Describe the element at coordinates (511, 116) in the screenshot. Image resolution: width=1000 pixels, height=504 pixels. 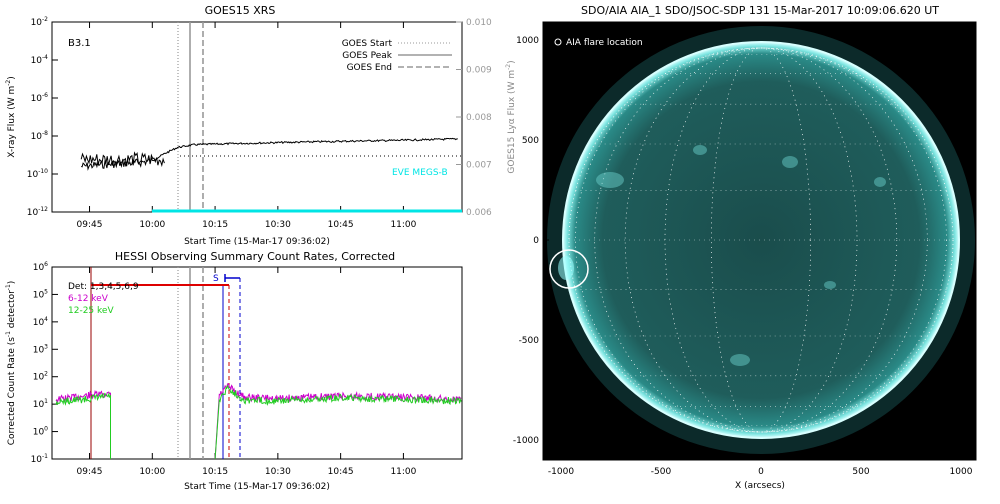
I see `goes-ylabel-right: GOES15 Lyα Flux (W m-2)` at that location.